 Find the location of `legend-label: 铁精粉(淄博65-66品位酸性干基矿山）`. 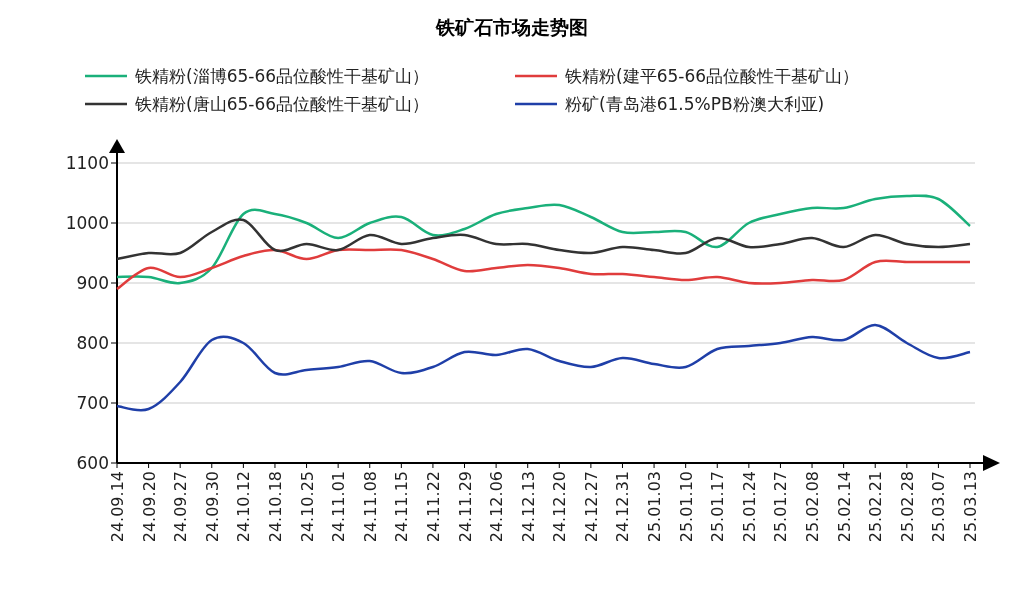

legend-label: 铁精粉(淄博65-66品位酸性干基矿山） is located at coordinates (282, 76).